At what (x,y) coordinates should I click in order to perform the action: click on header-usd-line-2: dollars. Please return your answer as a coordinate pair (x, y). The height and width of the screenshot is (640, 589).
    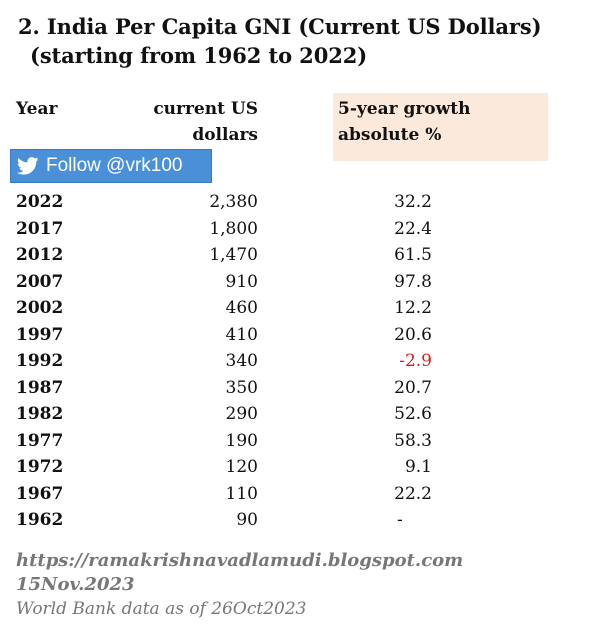
    Looking at the image, I should click on (225, 135).